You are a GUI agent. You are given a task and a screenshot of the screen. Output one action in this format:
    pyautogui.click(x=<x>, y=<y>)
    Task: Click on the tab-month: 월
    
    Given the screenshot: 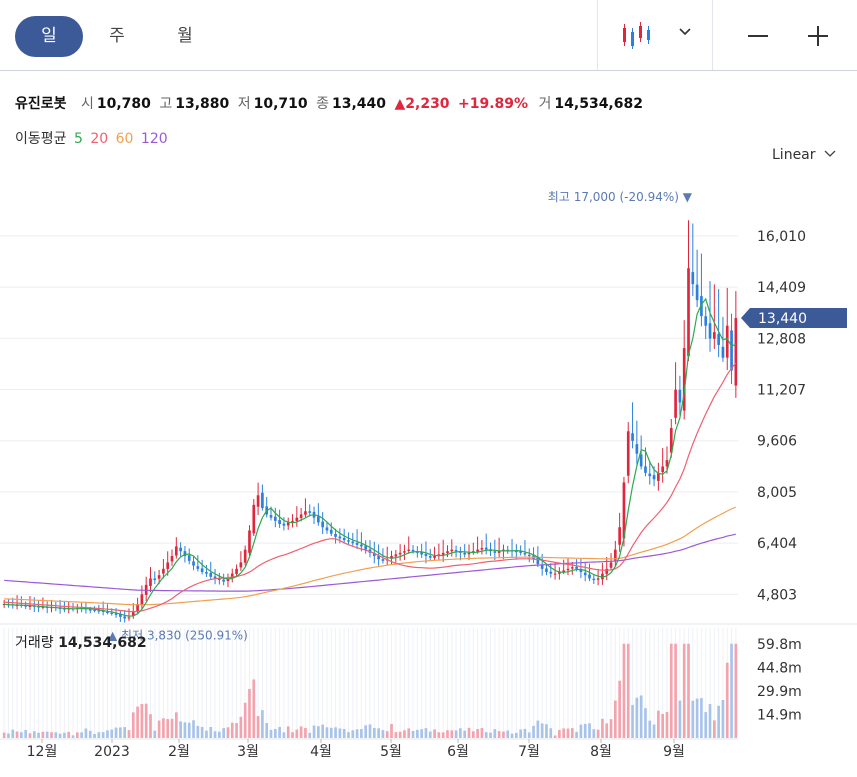 What is the action you would take?
    pyautogui.click(x=185, y=36)
    